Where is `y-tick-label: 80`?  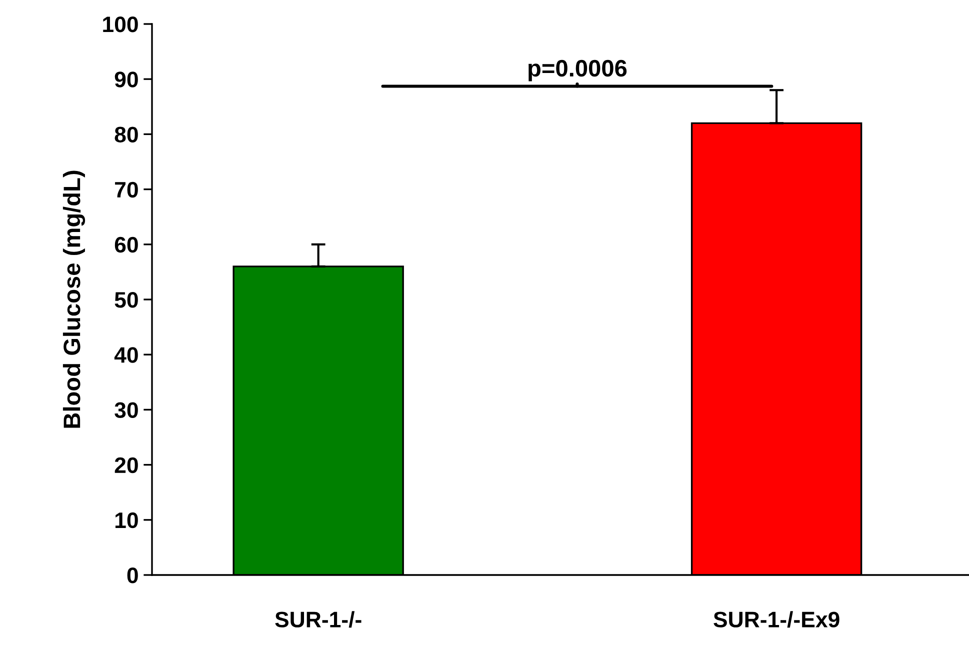 y-tick-label: 80 is located at coordinates (126, 134).